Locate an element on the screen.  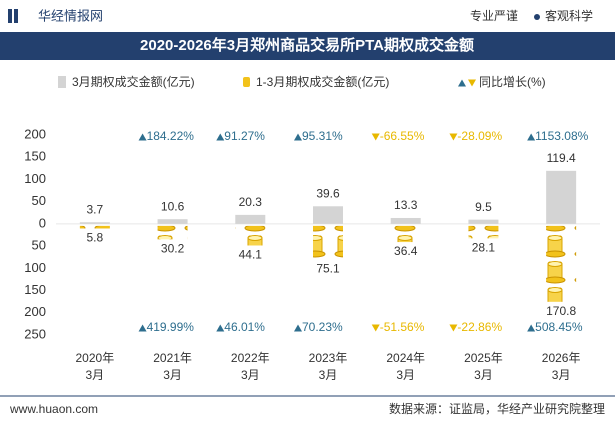
slogan: 客观科学 is located at coordinates (569, 15).